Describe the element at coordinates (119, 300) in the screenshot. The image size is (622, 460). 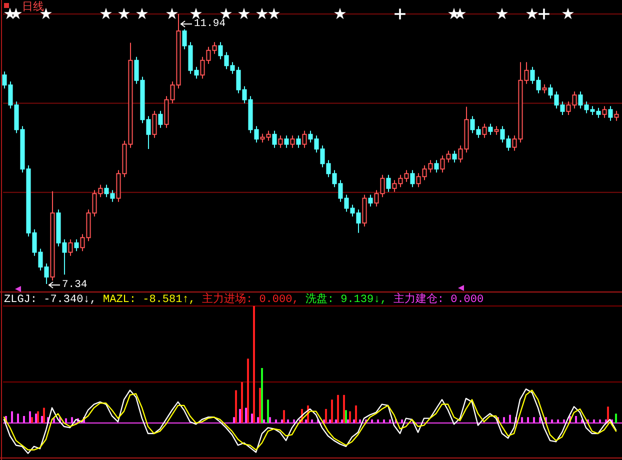
I see `text: MAZL:` at that location.